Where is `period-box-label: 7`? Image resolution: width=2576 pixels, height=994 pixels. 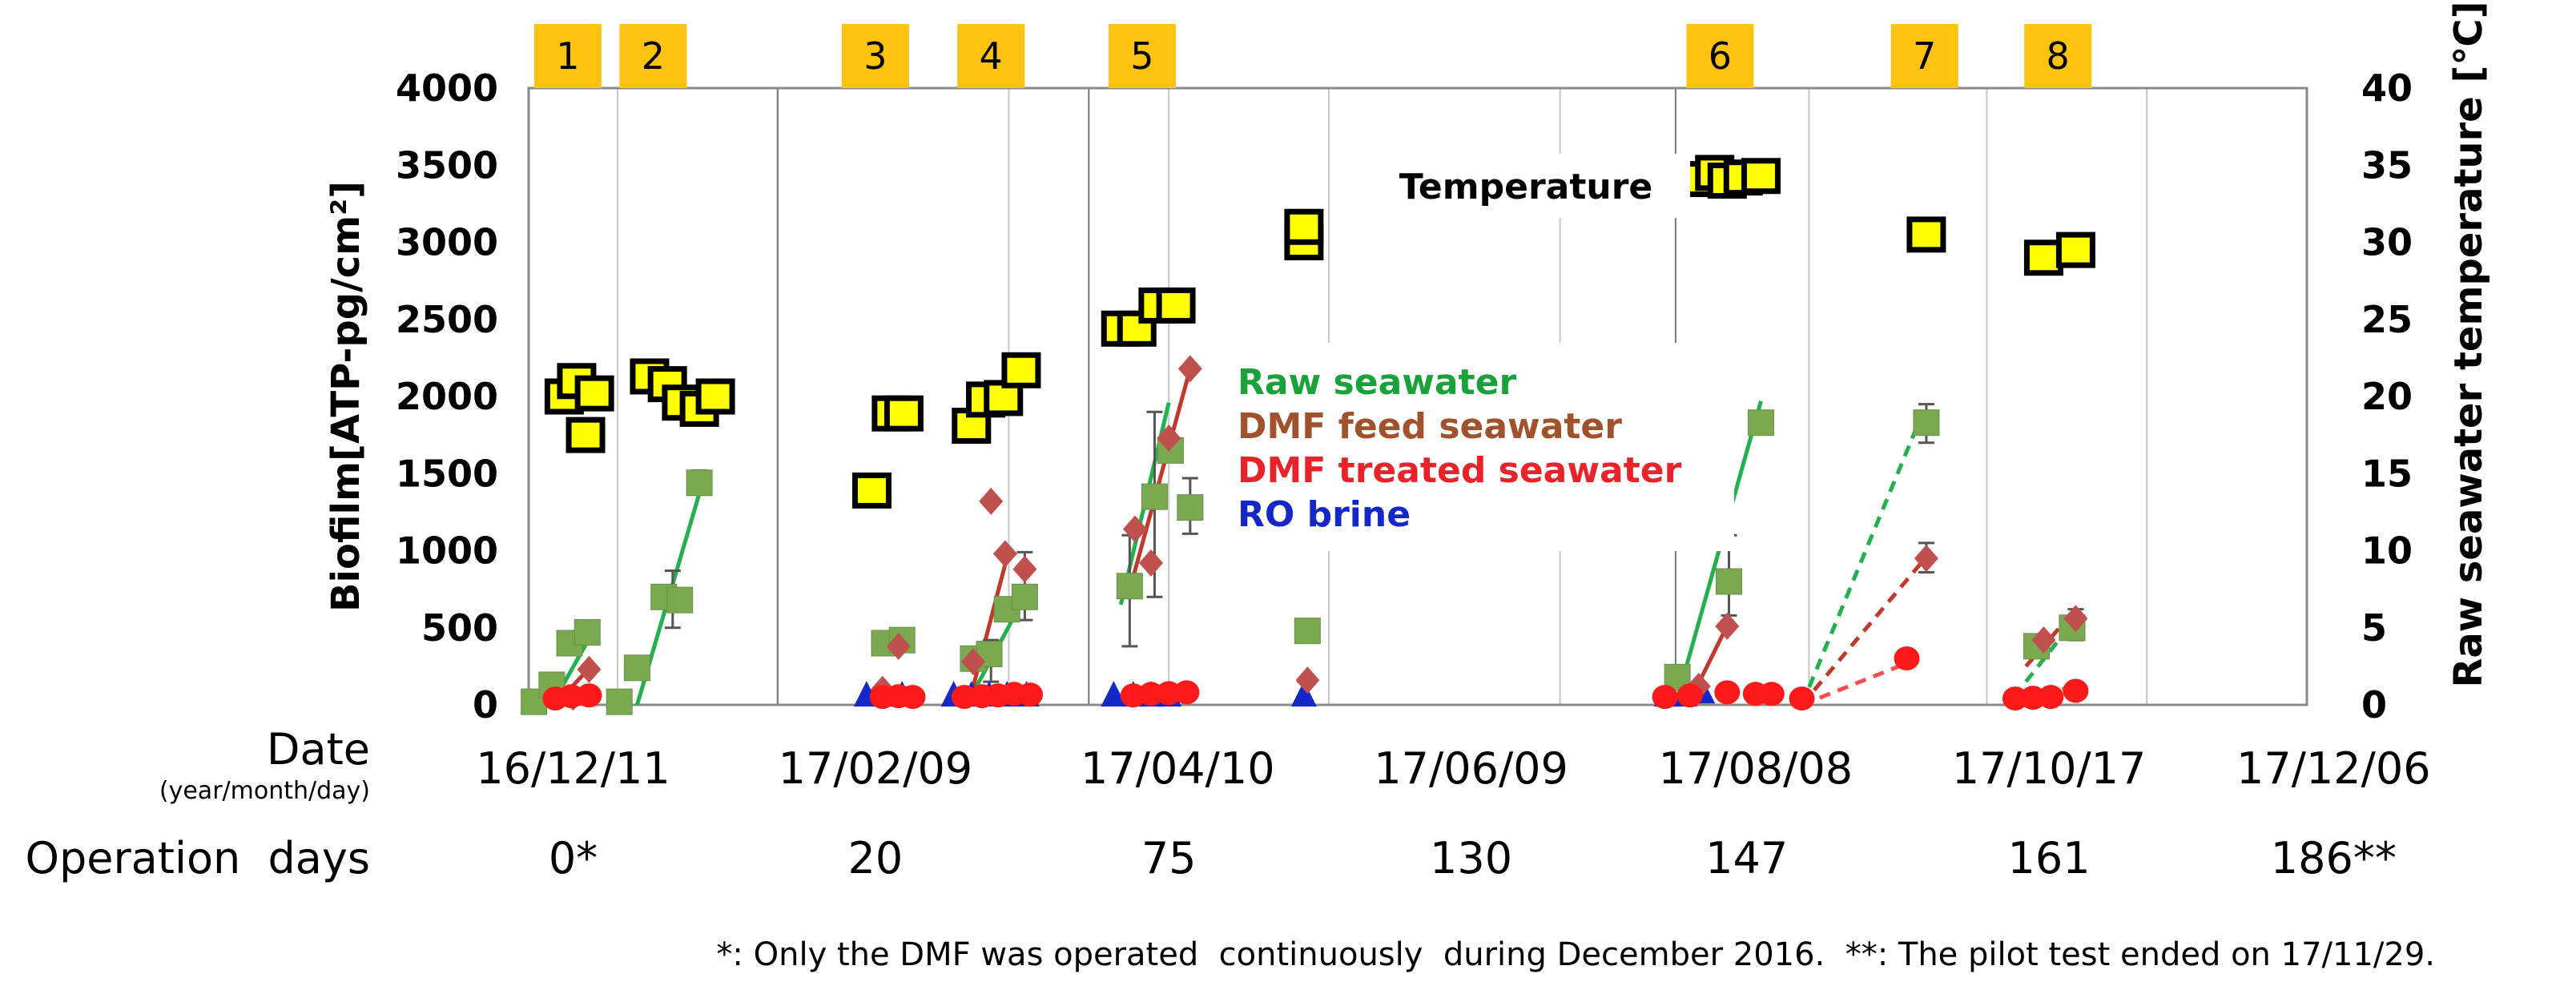
period-box-label: 7 is located at coordinates (1924, 56).